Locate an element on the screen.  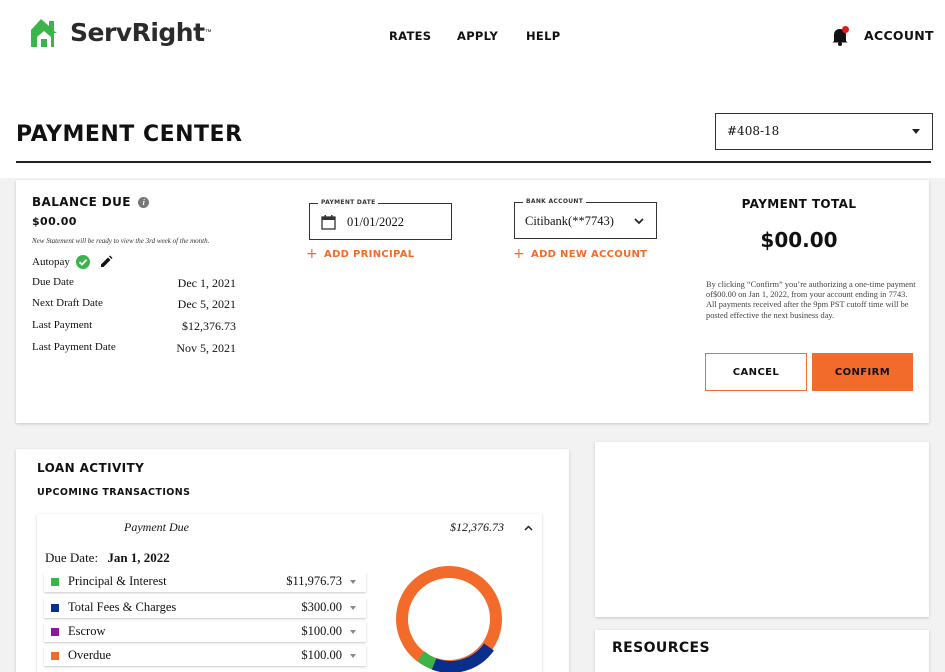
add-principal-link: + ADD PRINCIPAL is located at coordinates (360, 254).